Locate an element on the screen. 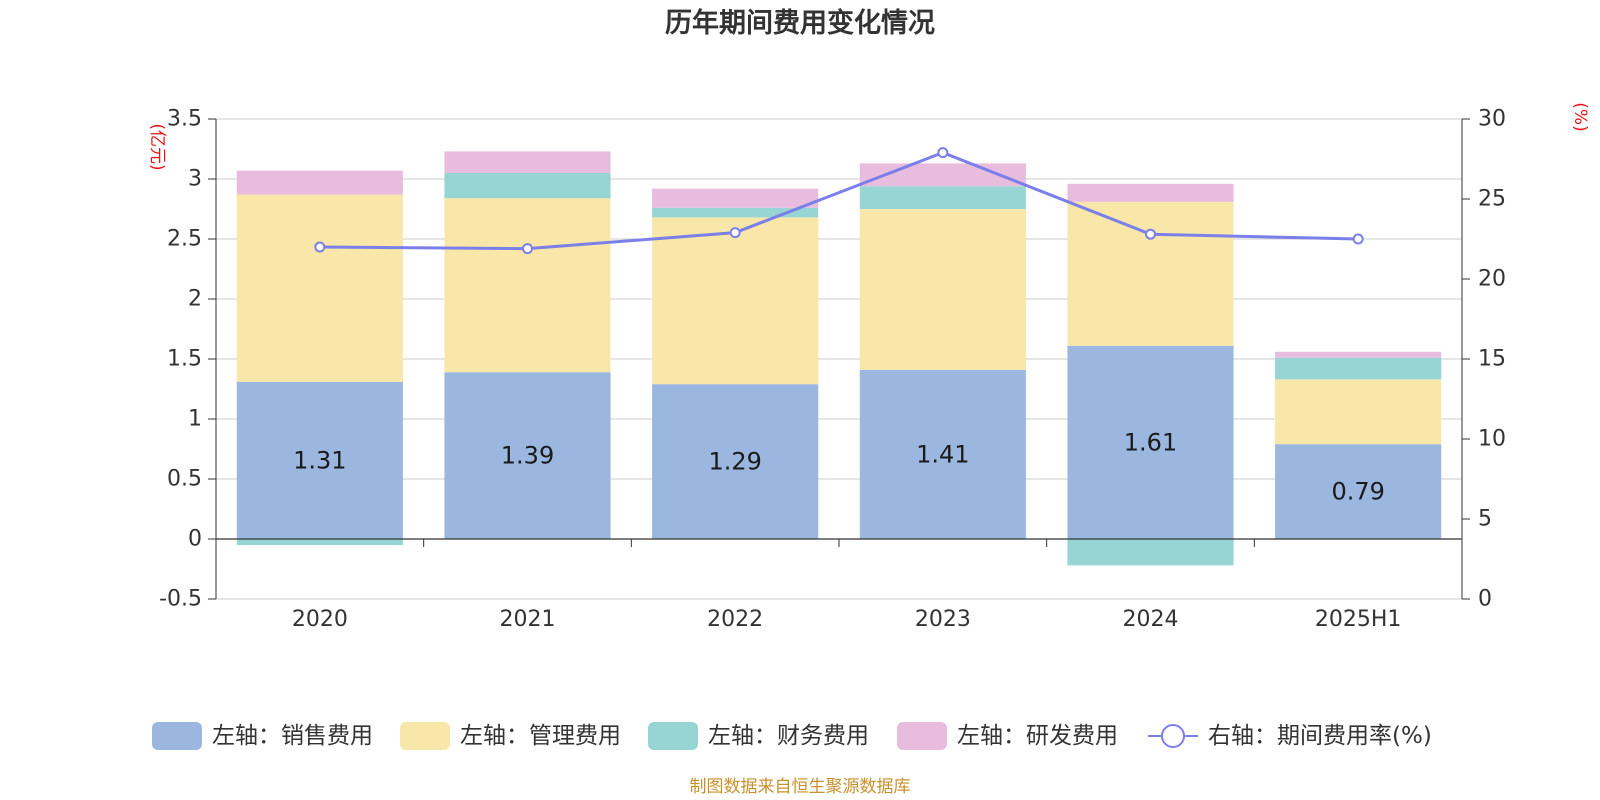 This screenshot has height=800, width=1600. right-tick-label: 0 is located at coordinates (1485, 599).